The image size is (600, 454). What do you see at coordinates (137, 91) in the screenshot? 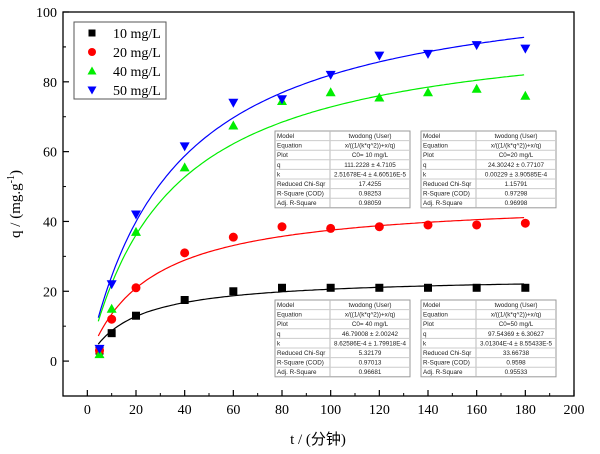
I see `legend-label: 50 mg/L` at bounding box center [137, 91].